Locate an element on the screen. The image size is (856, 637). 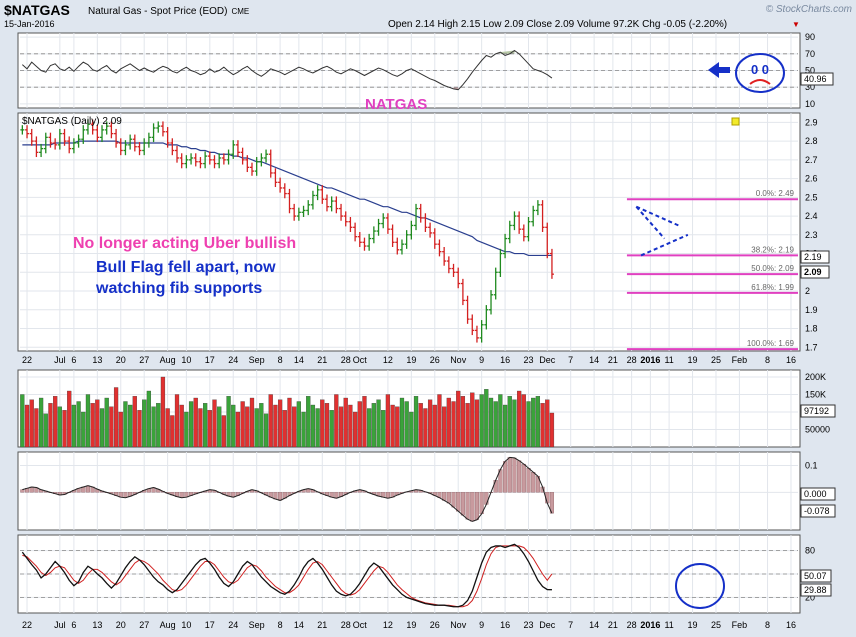
y-tick-label: 0.1 is located at coordinates (811, 465).